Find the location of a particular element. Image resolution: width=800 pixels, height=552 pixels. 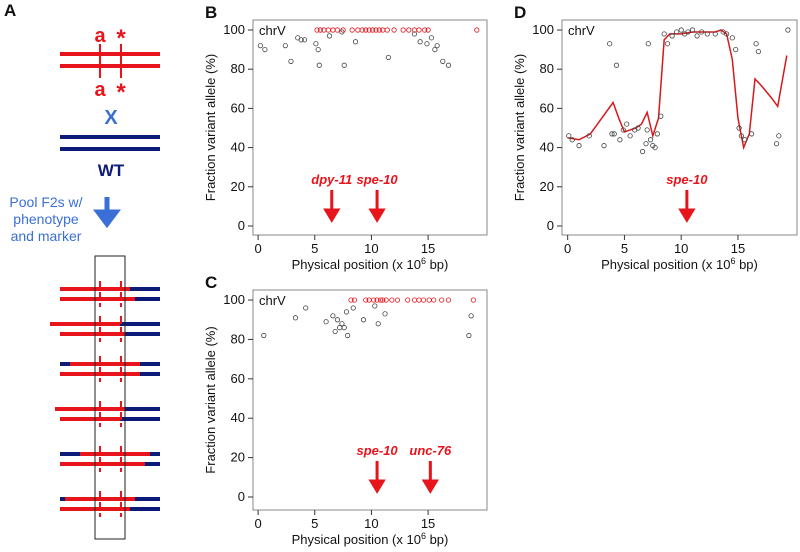

recombinants is located at coordinates (105, 399).